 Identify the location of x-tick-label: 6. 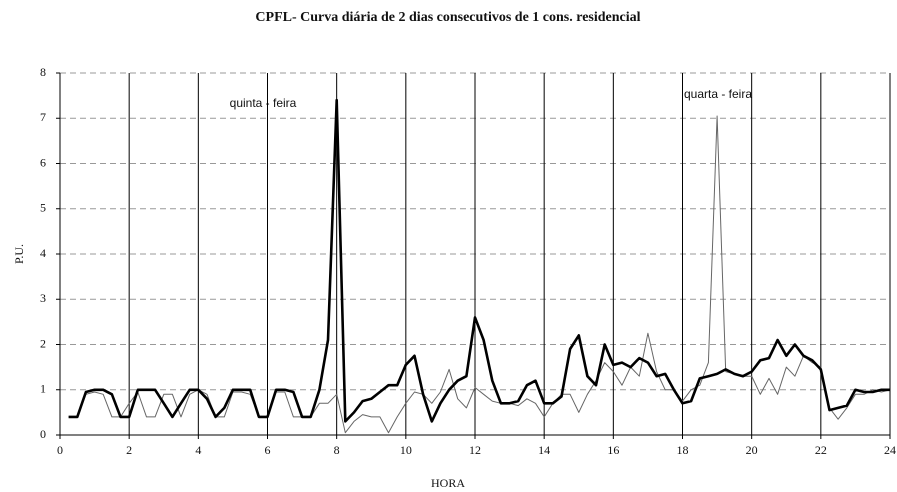
(268, 450).